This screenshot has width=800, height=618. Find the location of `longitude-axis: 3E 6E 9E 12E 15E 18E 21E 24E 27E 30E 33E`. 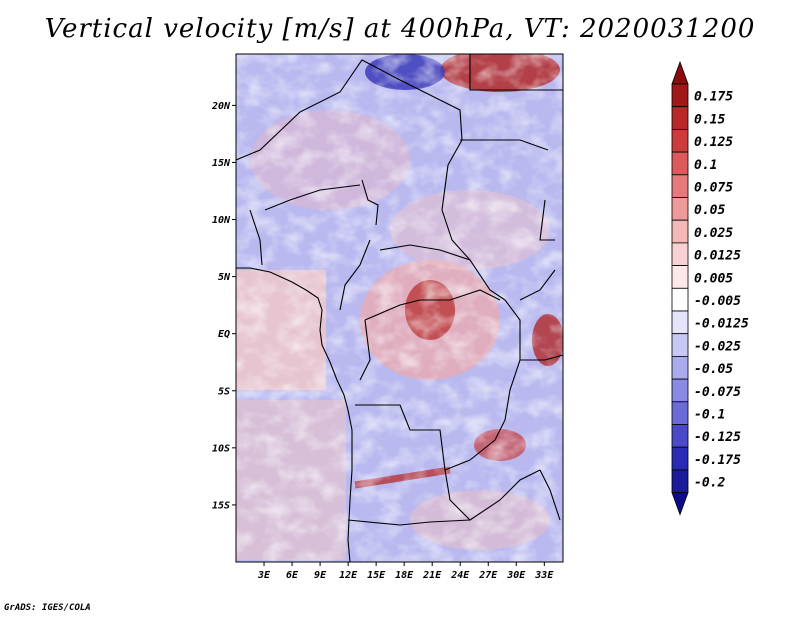

longitude-axis: 3E 6E 9E 12E 15E 18E 21E 24E 27E 30E 33E is located at coordinates (405, 571).